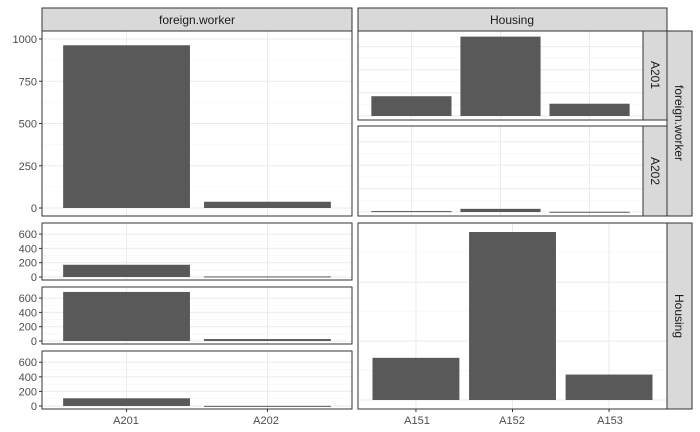 The width and height of the screenshot is (700, 432). What do you see at coordinates (411, 212) in the screenshot?
I see `bar-housing-fw-A202-A151` at bounding box center [411, 212].